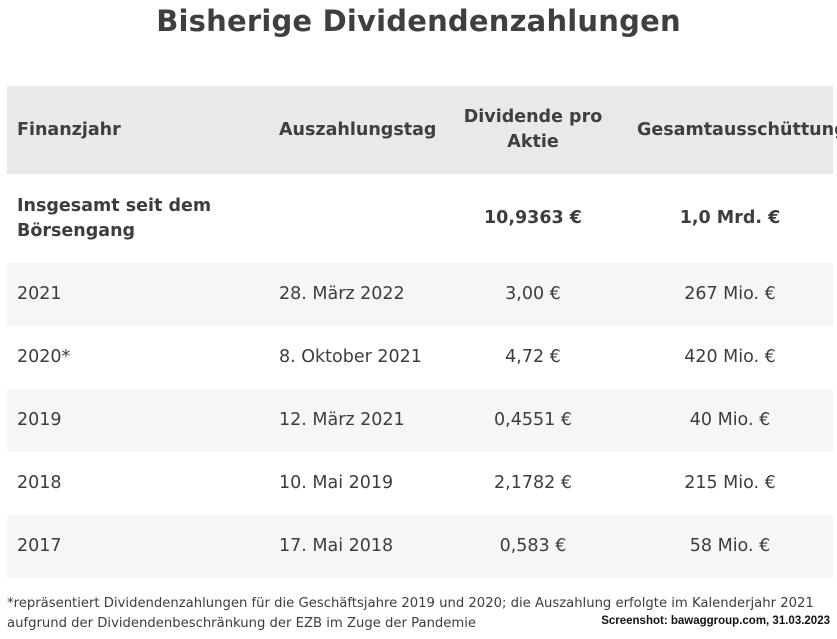 This screenshot has height=639, width=837. What do you see at coordinates (420, 546) in the screenshot?
I see `table-row: 2017 17. Mai 2018 0,583 € 58 Mio. €` at bounding box center [420, 546].